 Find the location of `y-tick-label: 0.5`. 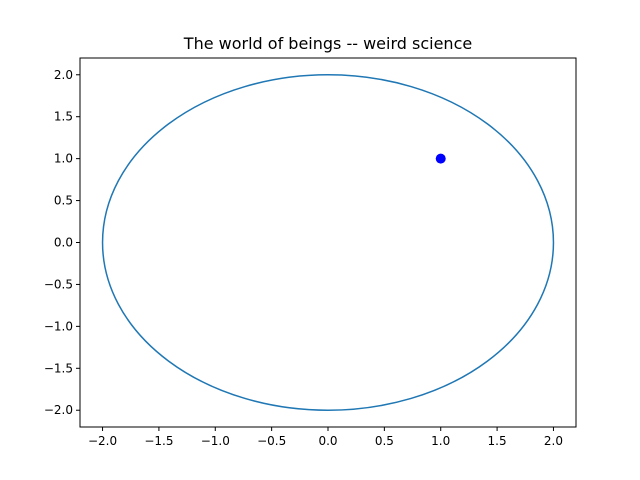

y-tick-label: 0.5 is located at coordinates (63, 201).